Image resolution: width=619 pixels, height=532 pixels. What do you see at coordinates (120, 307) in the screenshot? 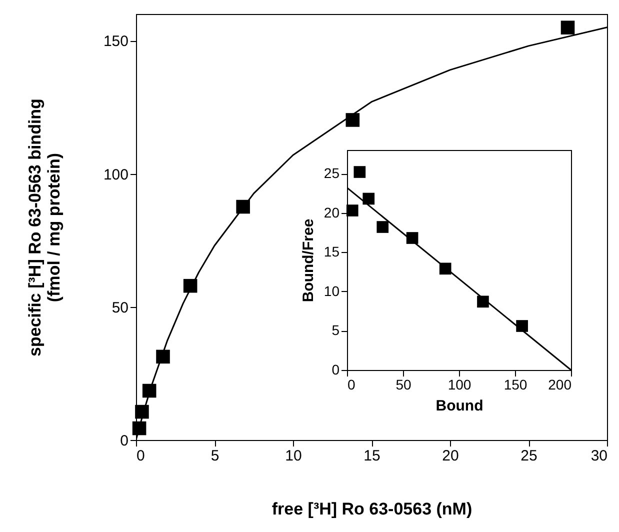
I see `y-tick-label: 50` at bounding box center [120, 307].